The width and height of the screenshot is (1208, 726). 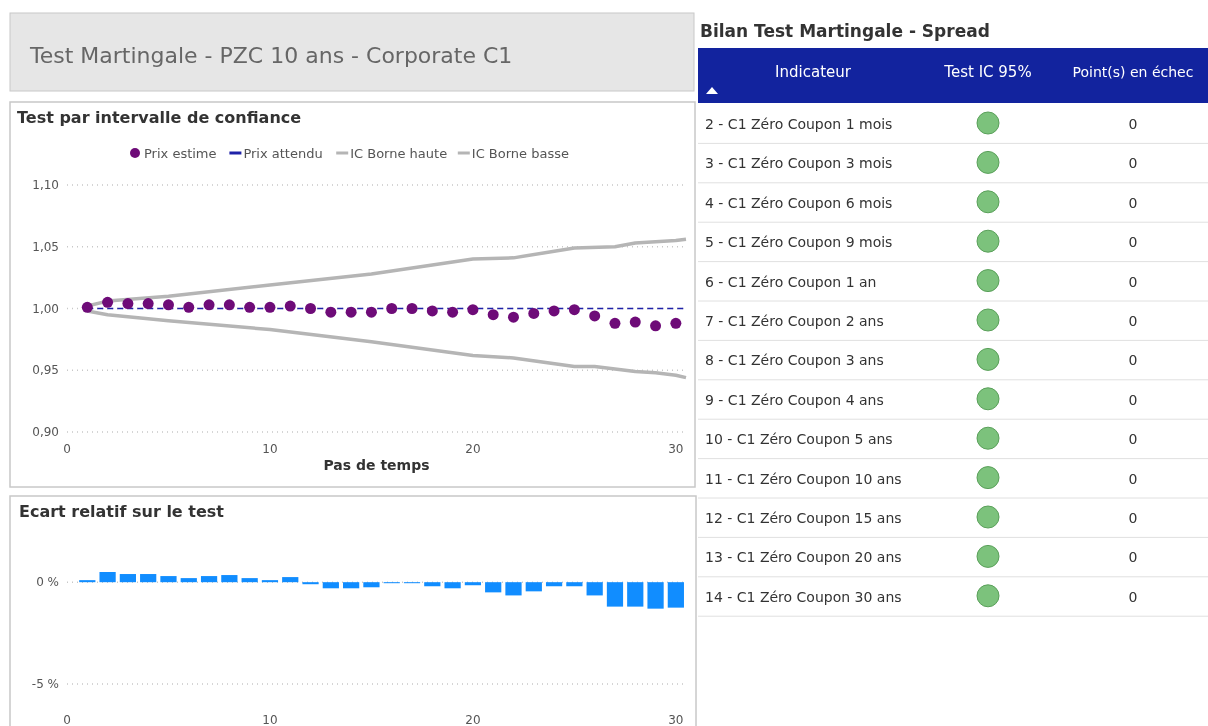 I want to click on y-tick-label: 0,90, so click(x=45, y=432).